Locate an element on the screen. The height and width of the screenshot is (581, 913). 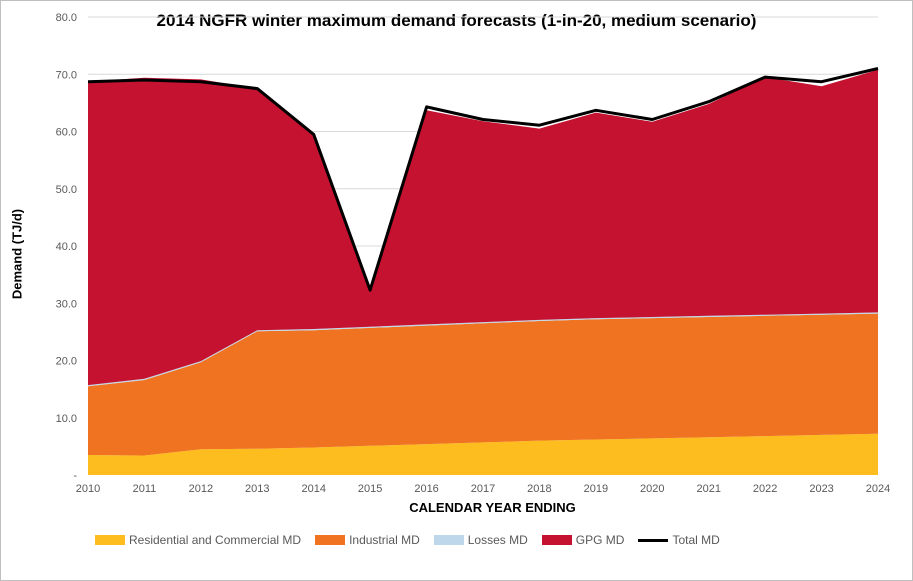
legend-swatch-gpg is located at coordinates (556, 540).